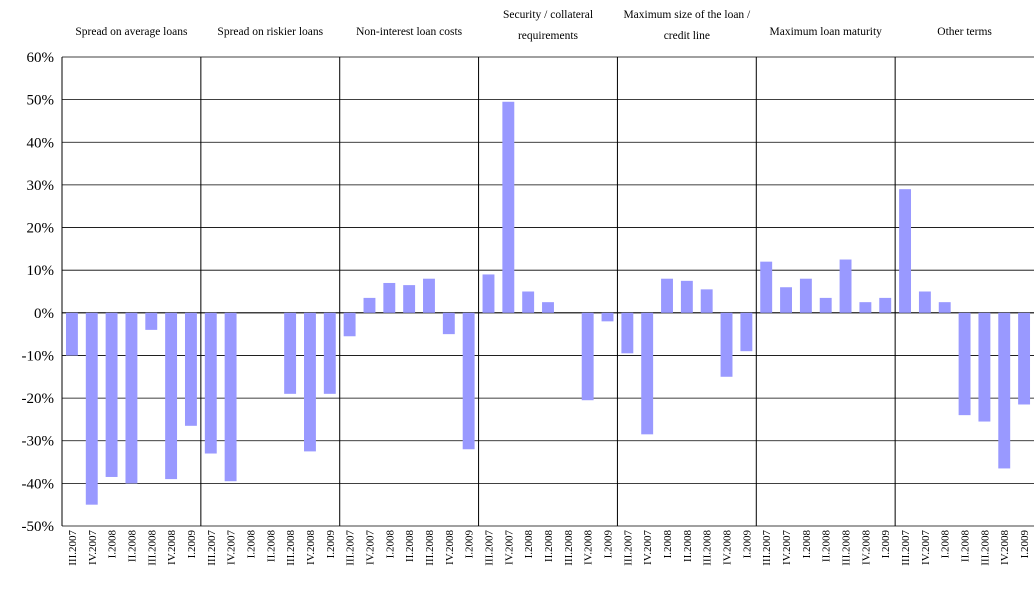 The image size is (1034, 589). Describe the element at coordinates (41, 229) in the screenshot. I see `y-tick-label: 20%` at that location.